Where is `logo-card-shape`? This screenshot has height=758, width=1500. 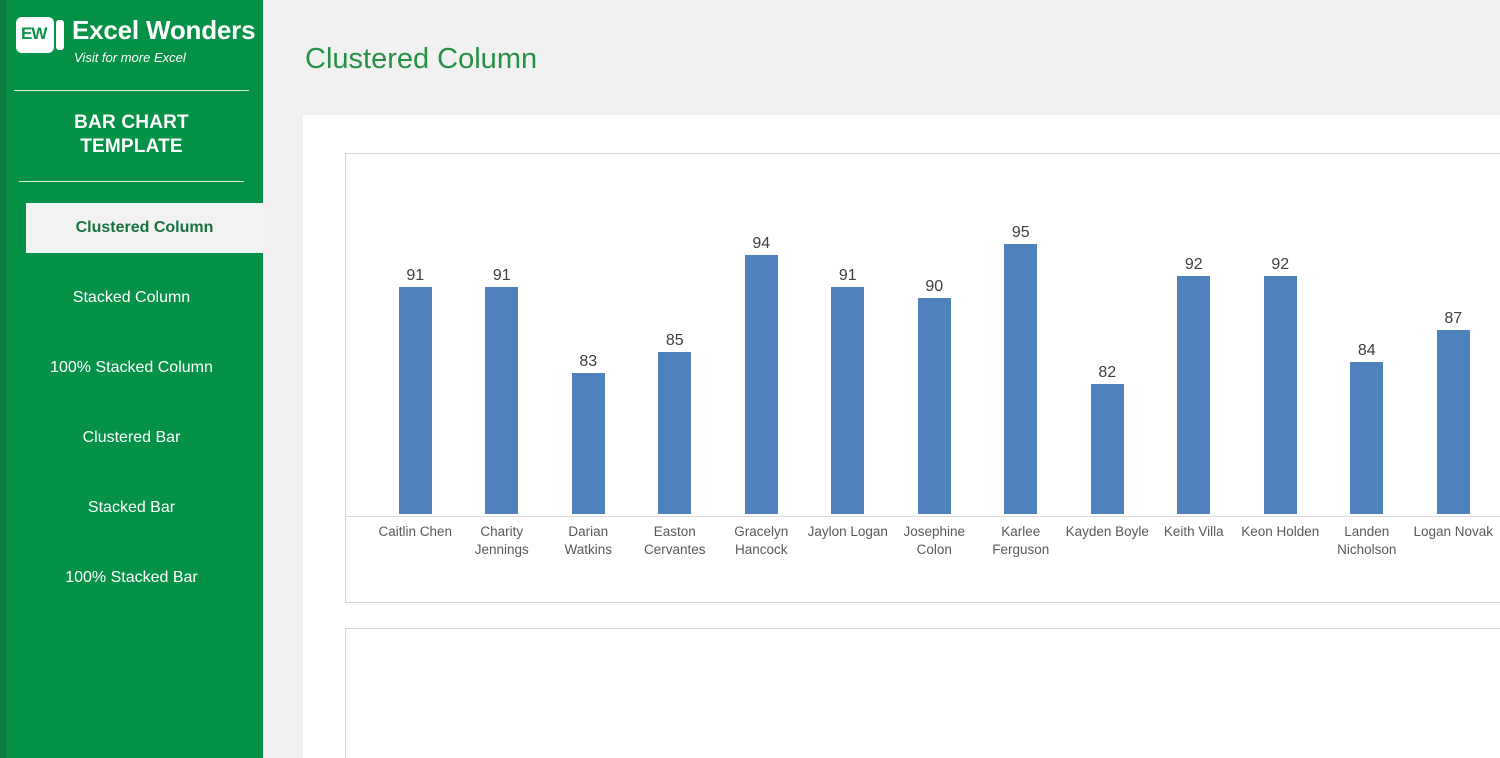
logo-card-shape is located at coordinates (35, 35).